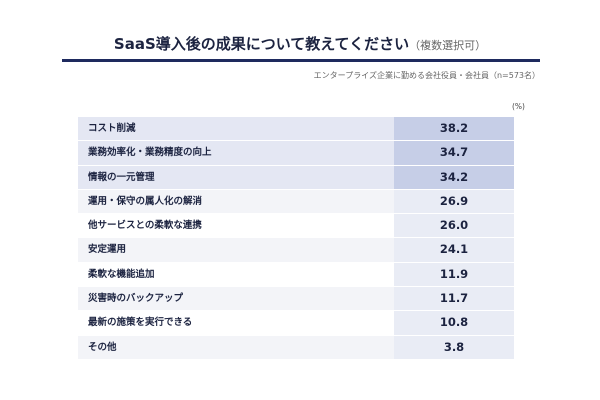 This screenshot has width=600, height=400. What do you see at coordinates (454, 299) in the screenshot?
I see `row-value: 11.7` at bounding box center [454, 299].